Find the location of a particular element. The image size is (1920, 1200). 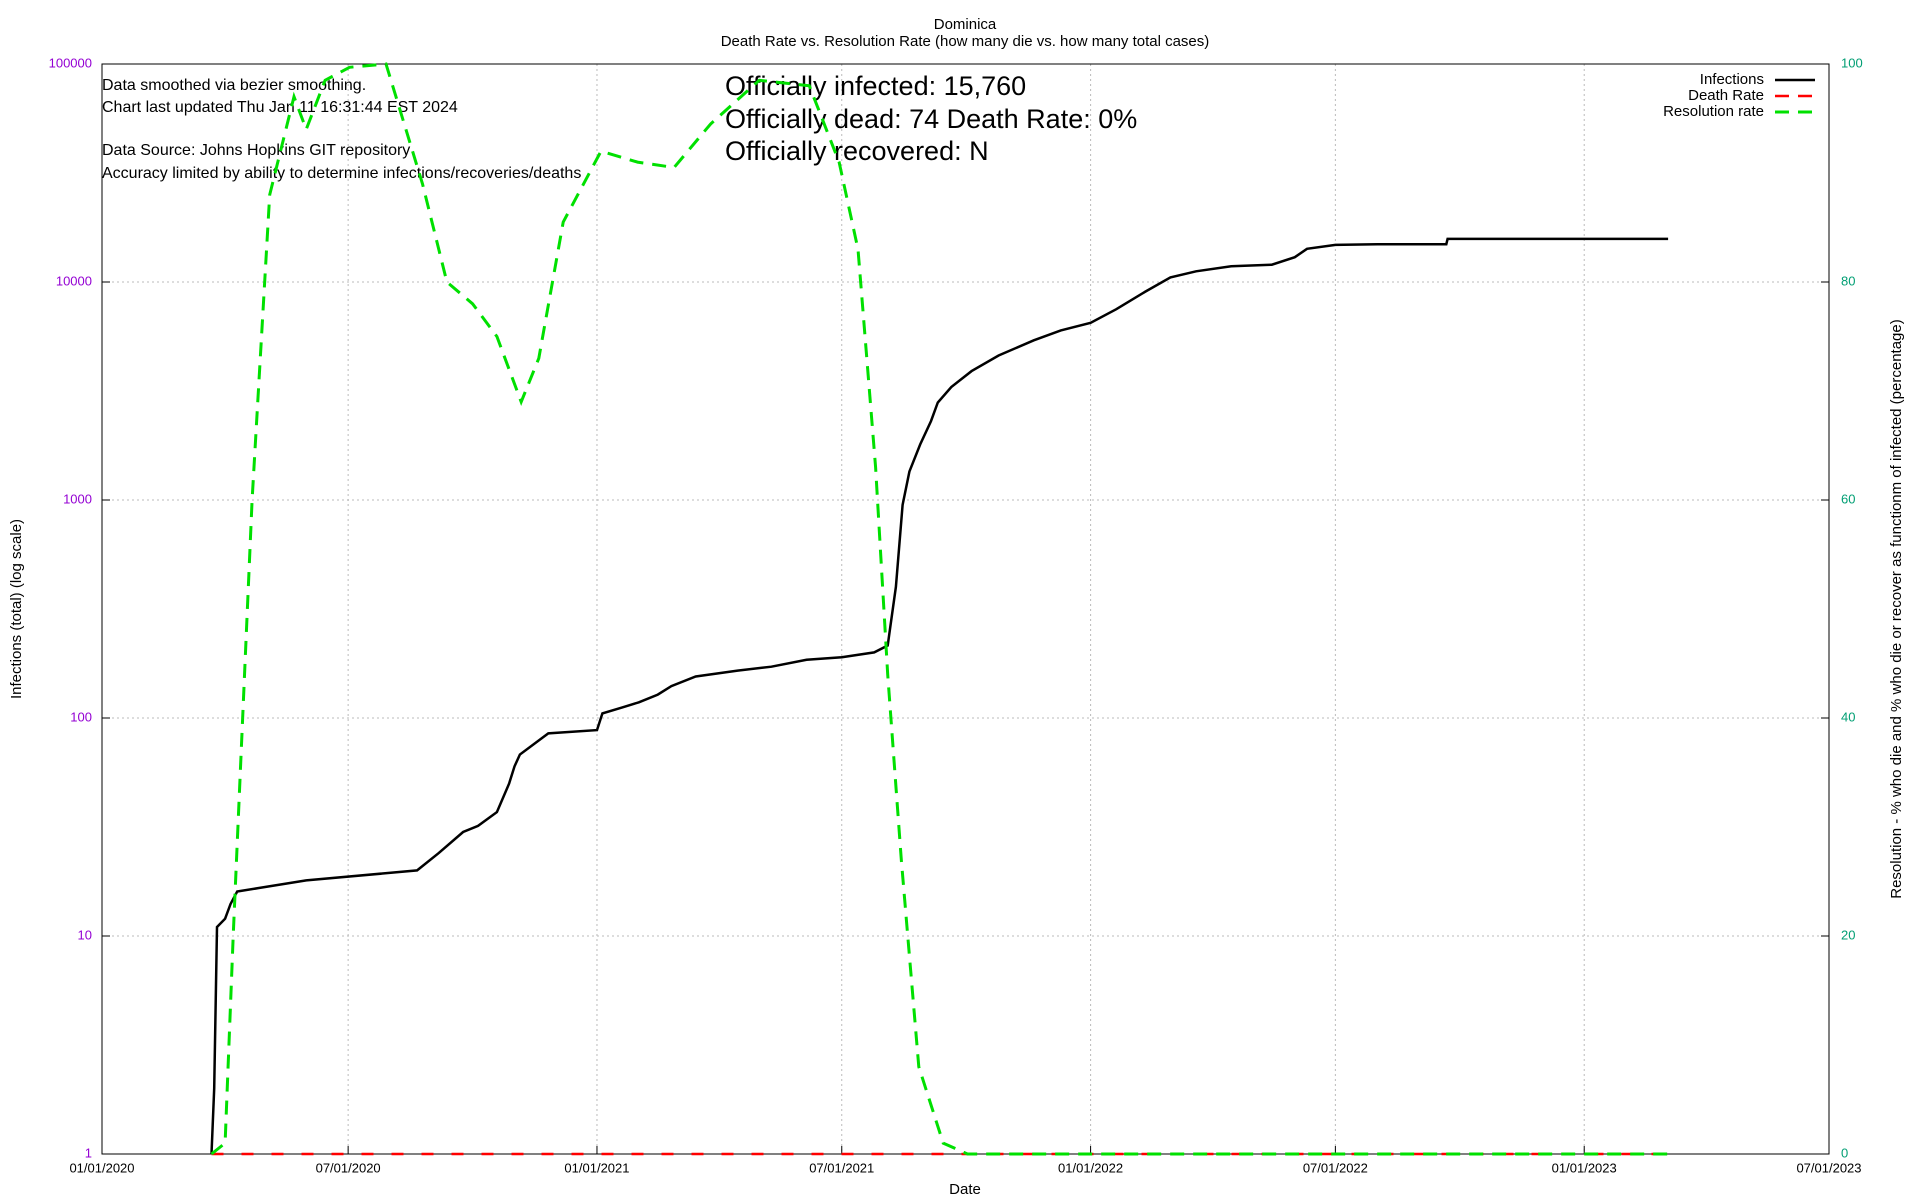

x-tick-label: 07/01/2020 is located at coordinates (348, 1167).